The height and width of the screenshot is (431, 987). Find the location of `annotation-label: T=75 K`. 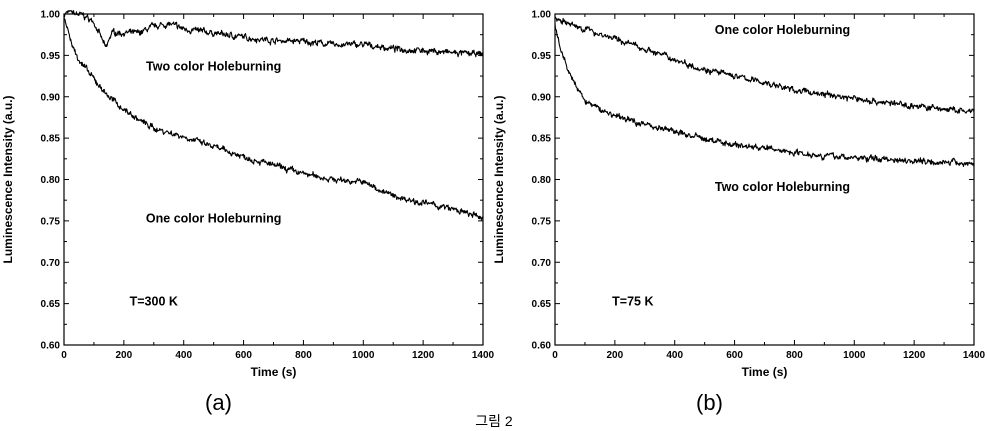

annotation-label: T=75 K is located at coordinates (632, 301).